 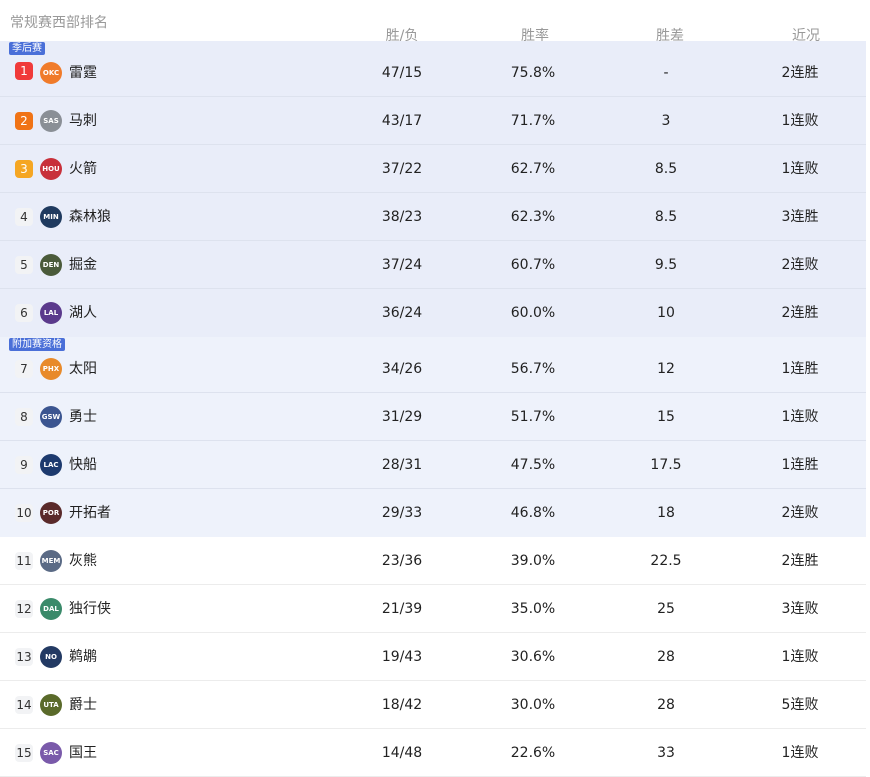 I want to click on team-logo-icon: GSW, so click(x=51, y=417).